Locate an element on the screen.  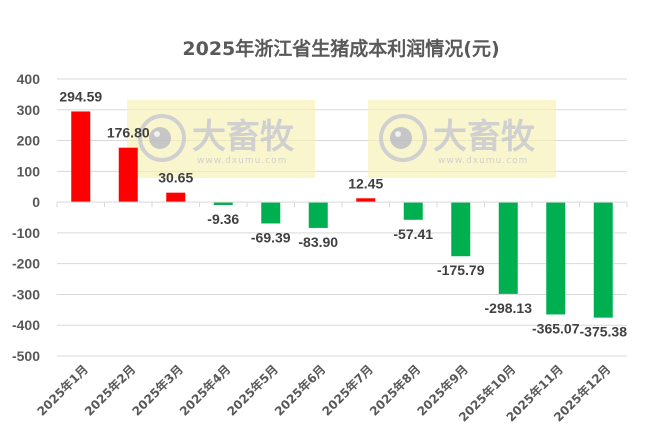
y-tick-label: 0 is located at coordinates (36, 202).